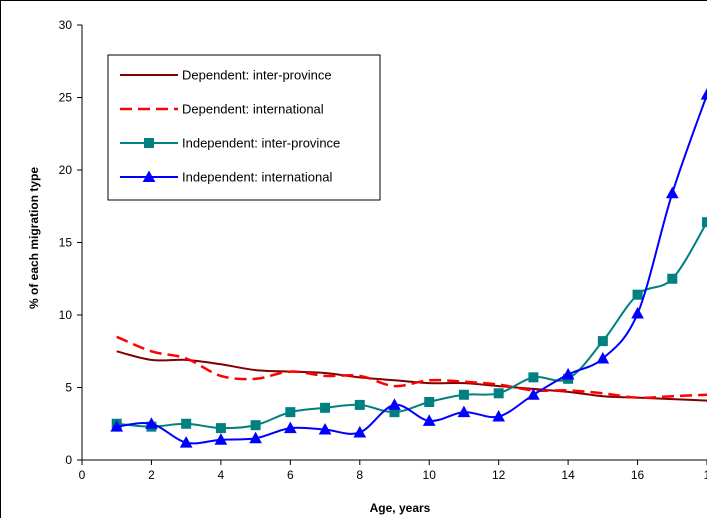 Image resolution: width=707 pixels, height=523 pixels. Describe the element at coordinates (638, 475) in the screenshot. I see `x-tick-label: 16` at that location.